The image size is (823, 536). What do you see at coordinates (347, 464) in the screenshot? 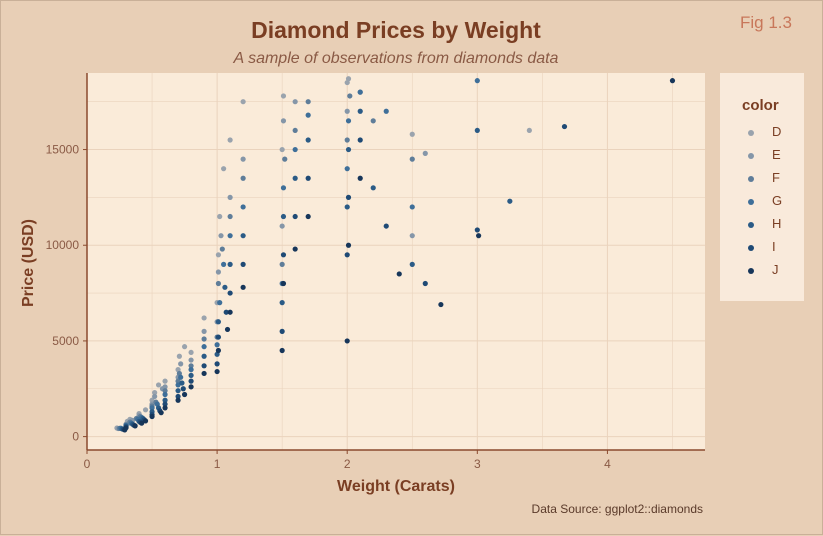
I see `x-tick-label: 2` at bounding box center [347, 464].